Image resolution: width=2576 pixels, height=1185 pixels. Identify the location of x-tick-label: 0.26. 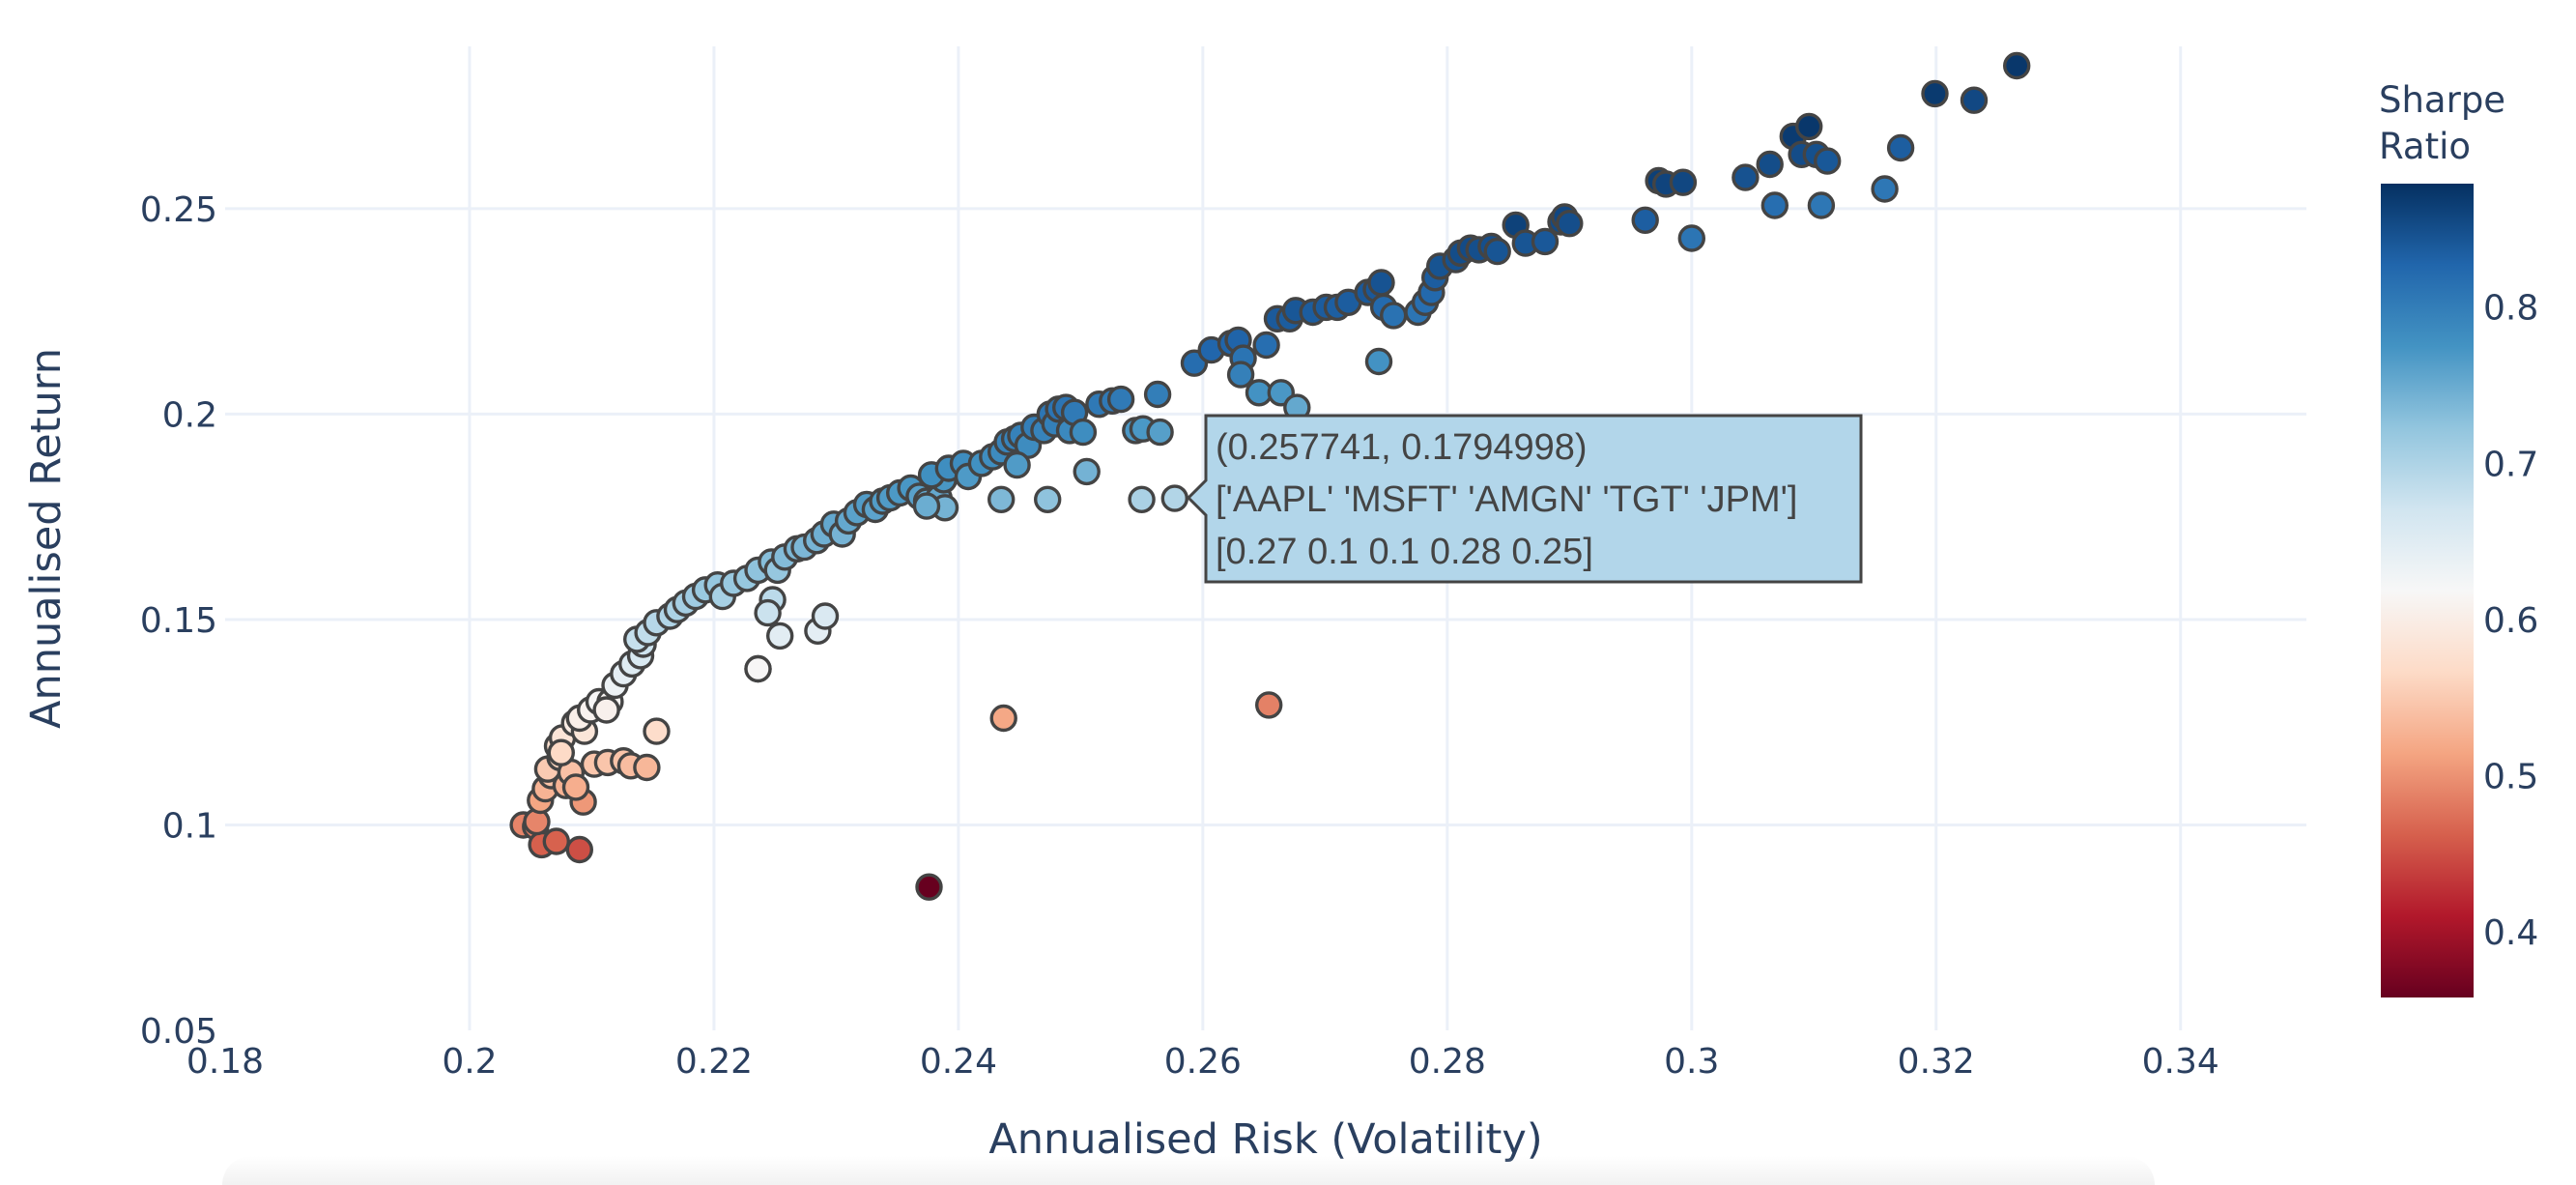
(1203, 1062).